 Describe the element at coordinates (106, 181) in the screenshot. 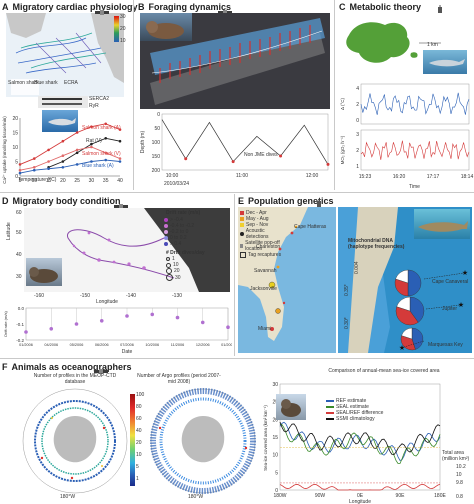

I see `x-tick-label: 35` at that location.